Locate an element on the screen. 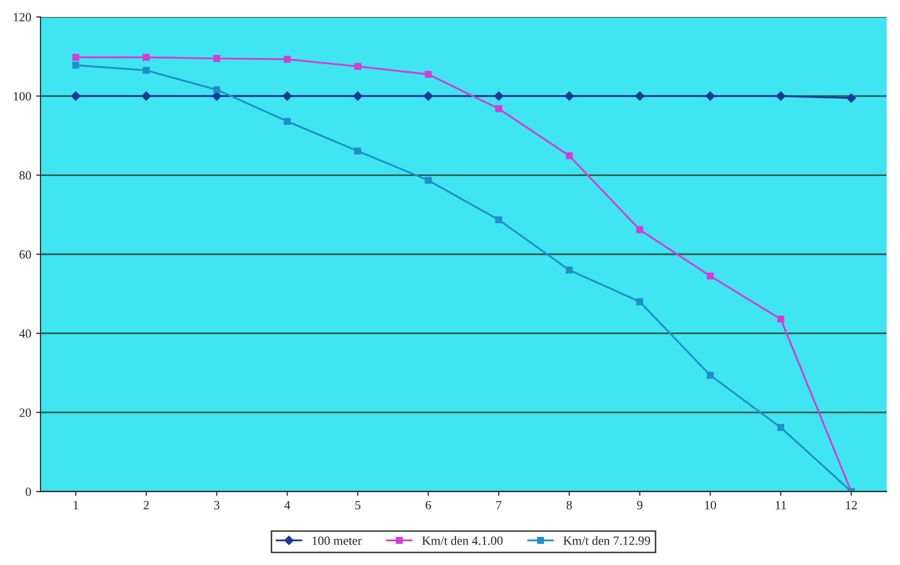 Image resolution: width=900 pixels, height=565 pixels. x-tick-label: 5 is located at coordinates (357, 505).